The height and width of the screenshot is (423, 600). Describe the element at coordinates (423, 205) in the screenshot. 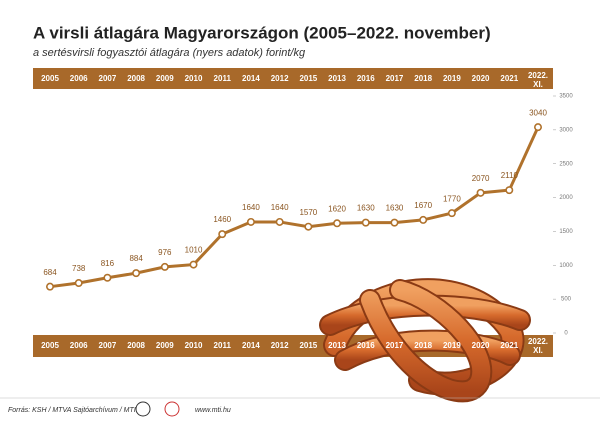

I see `data-label: 1670` at that location.